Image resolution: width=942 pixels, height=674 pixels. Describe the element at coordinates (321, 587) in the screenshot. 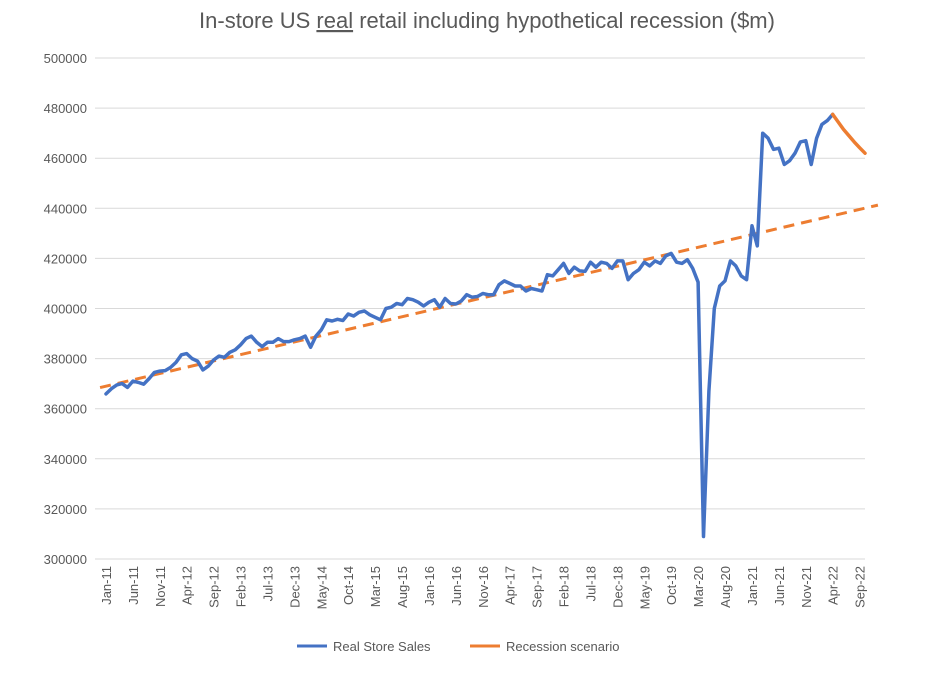

I see `x-tick-label: May-14` at that location.